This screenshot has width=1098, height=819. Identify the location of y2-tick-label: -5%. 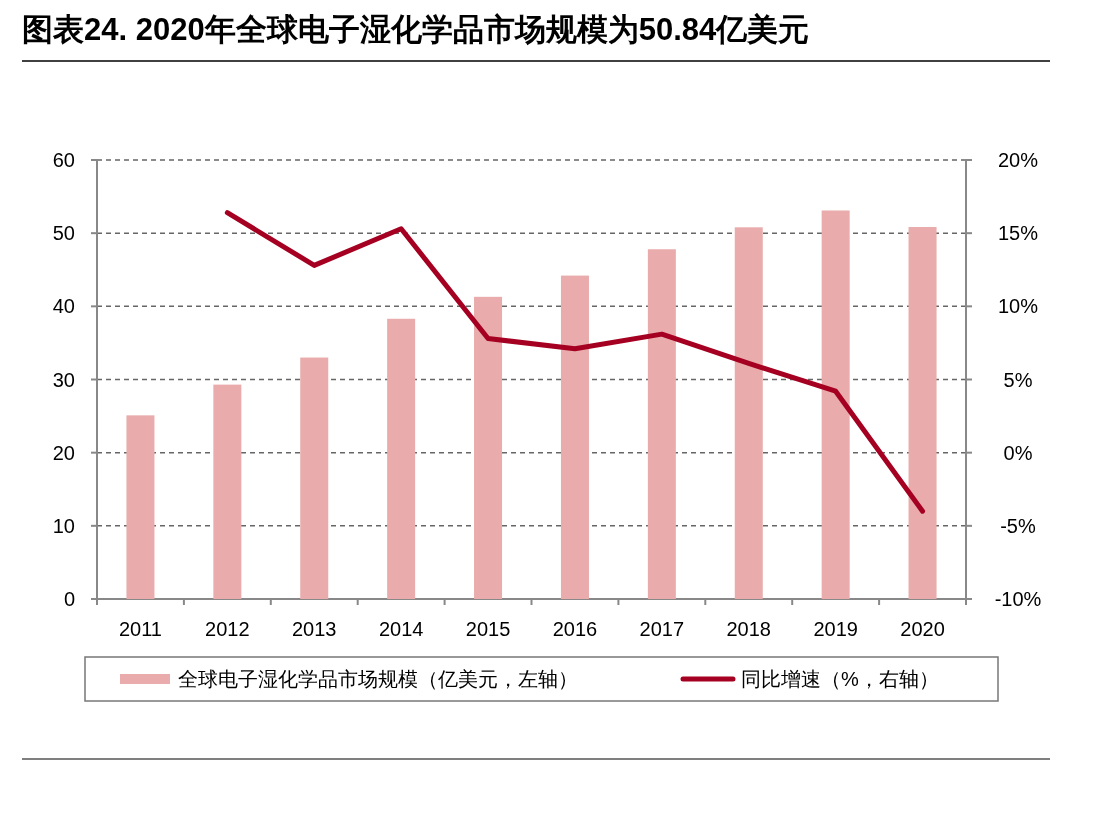
(1018, 525).